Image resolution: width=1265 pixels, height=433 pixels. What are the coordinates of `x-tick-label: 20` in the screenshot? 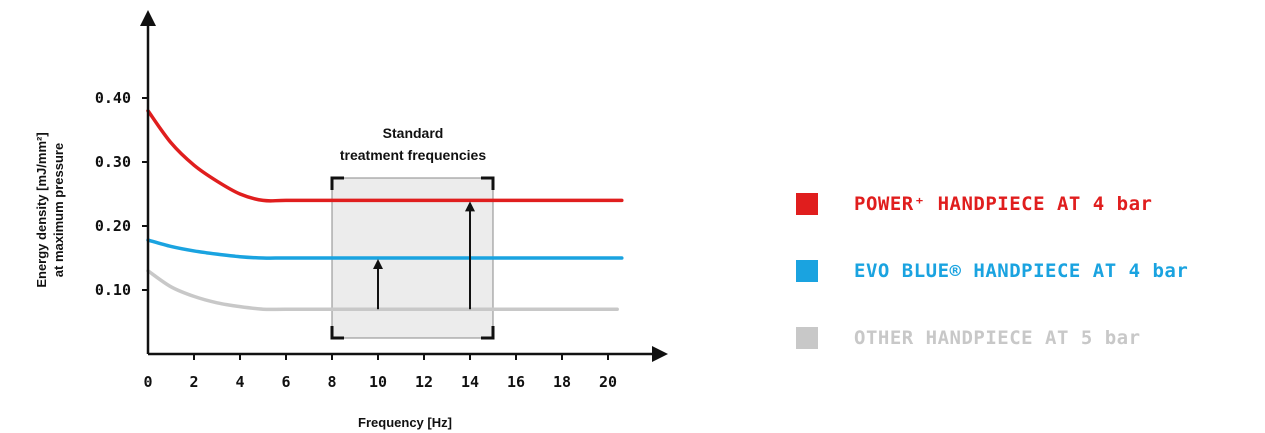 It's located at (608, 382).